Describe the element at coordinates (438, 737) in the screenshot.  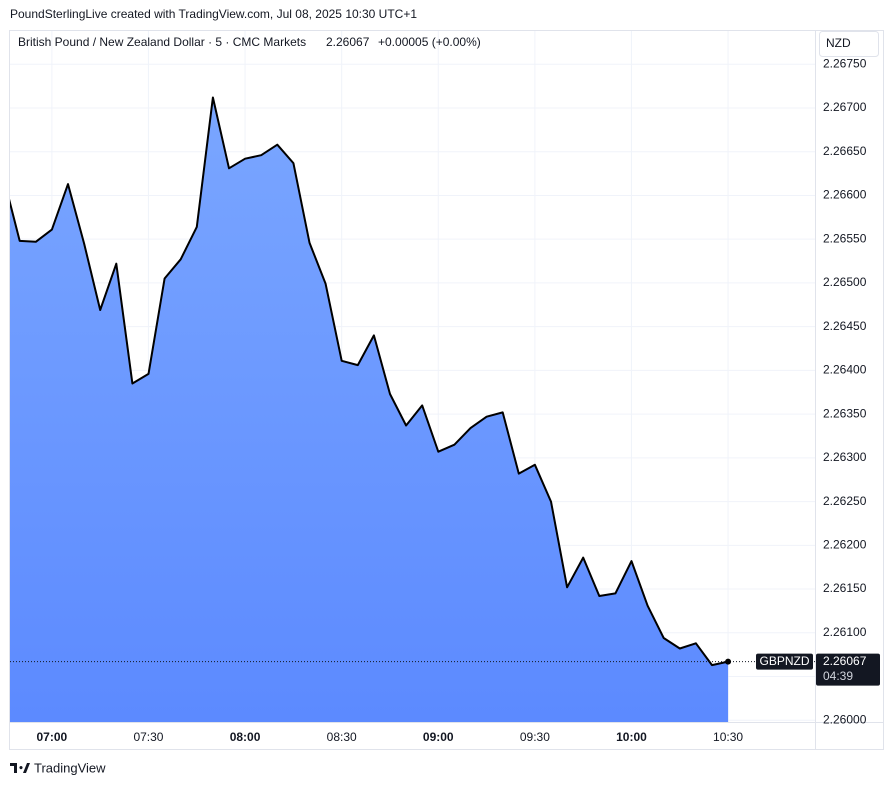
I see `x-tick-label: 09:00` at that location.